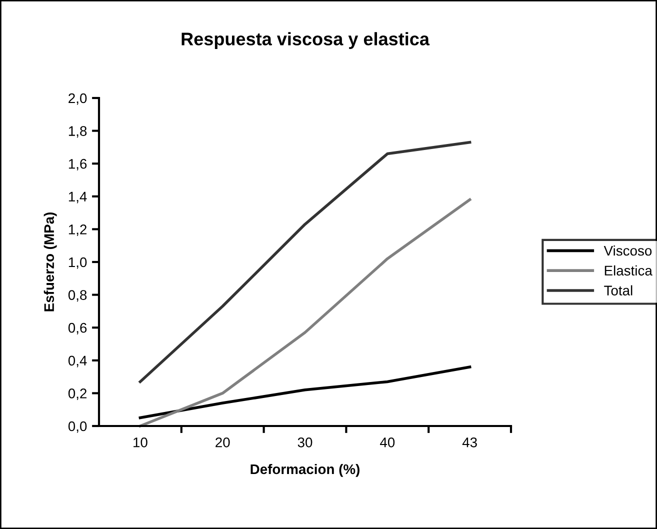 This screenshot has height=529, width=657. What do you see at coordinates (305, 442) in the screenshot?
I see `x-tick-label: 30` at bounding box center [305, 442].